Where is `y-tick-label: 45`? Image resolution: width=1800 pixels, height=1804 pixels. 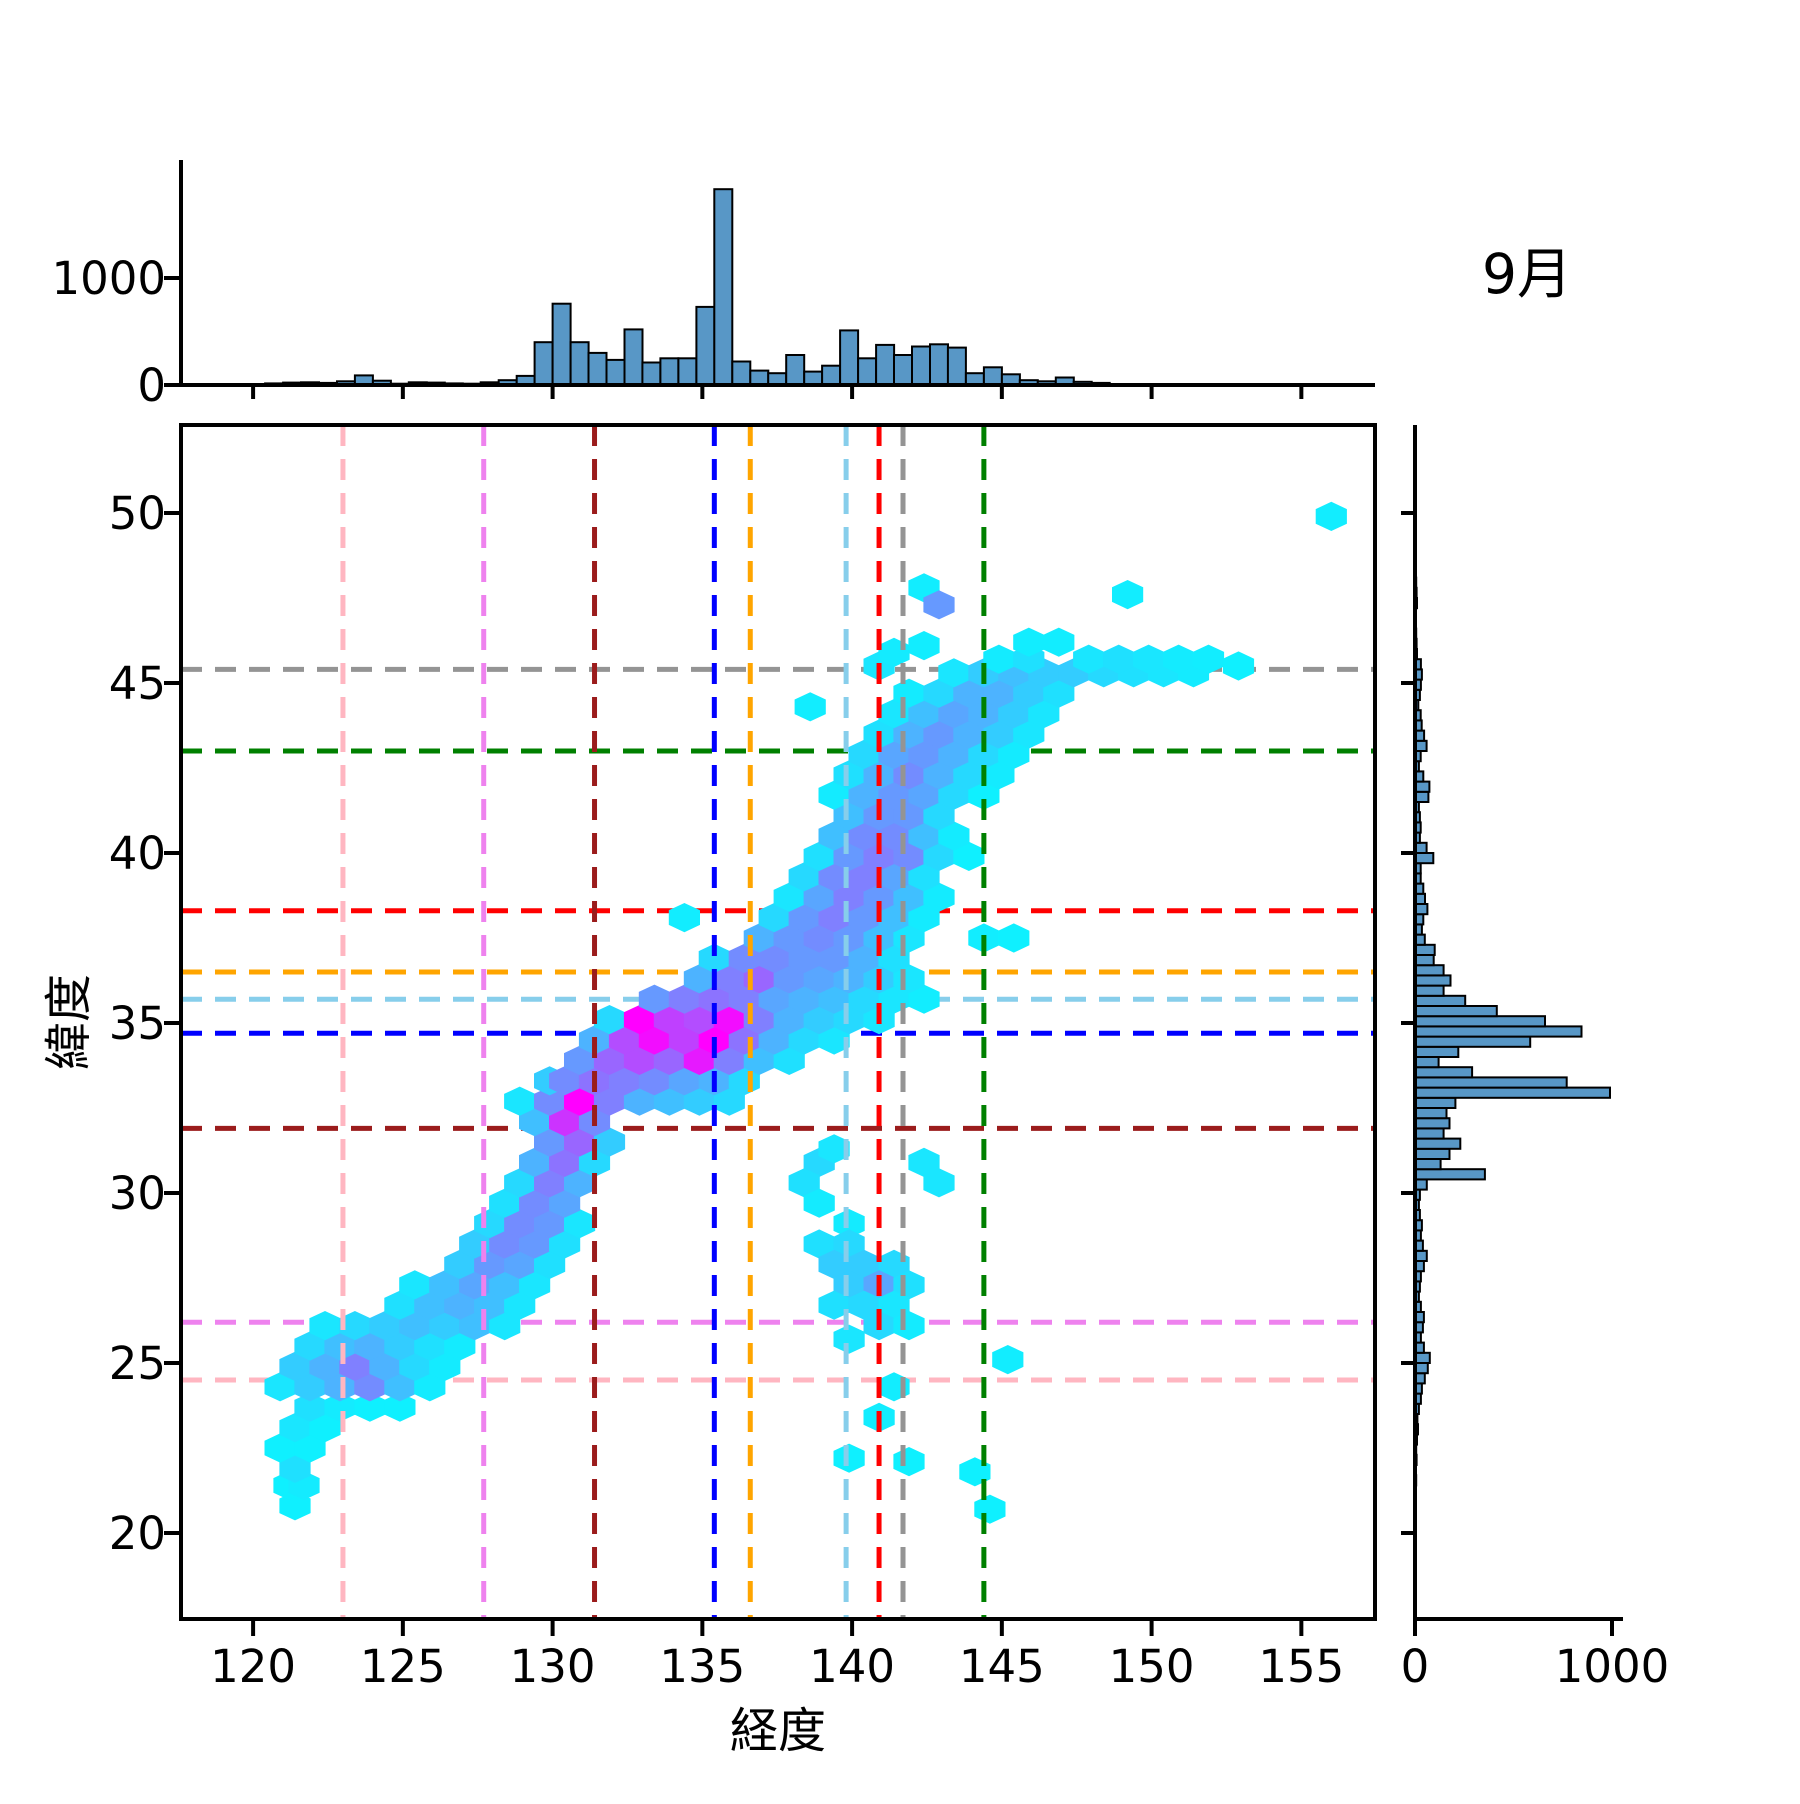
y-tick-label: 45 is located at coordinates (137, 683).